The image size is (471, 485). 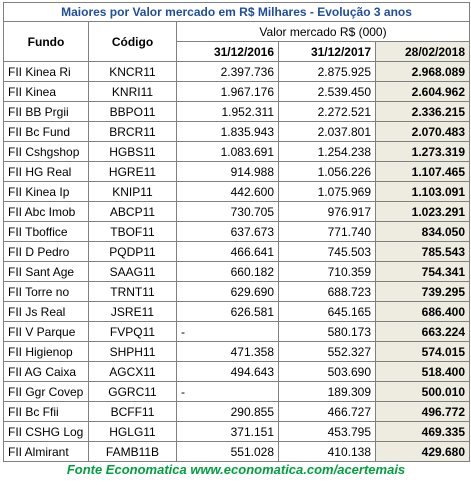 I want to click on value-2018: 2.070.483, so click(x=422, y=131).